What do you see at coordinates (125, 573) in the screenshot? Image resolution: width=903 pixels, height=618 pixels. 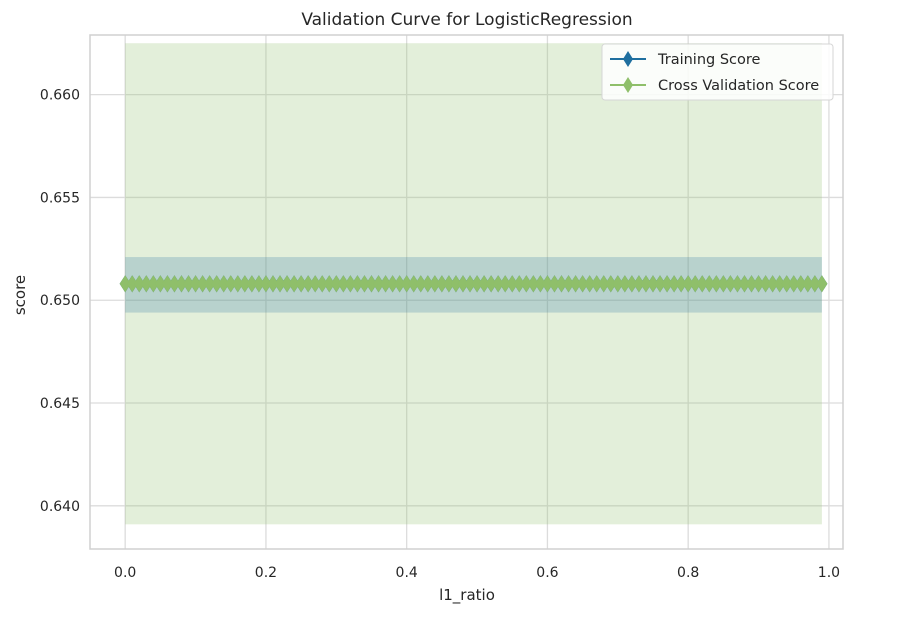 I see `x-tick-label: 0.0` at bounding box center [125, 573].